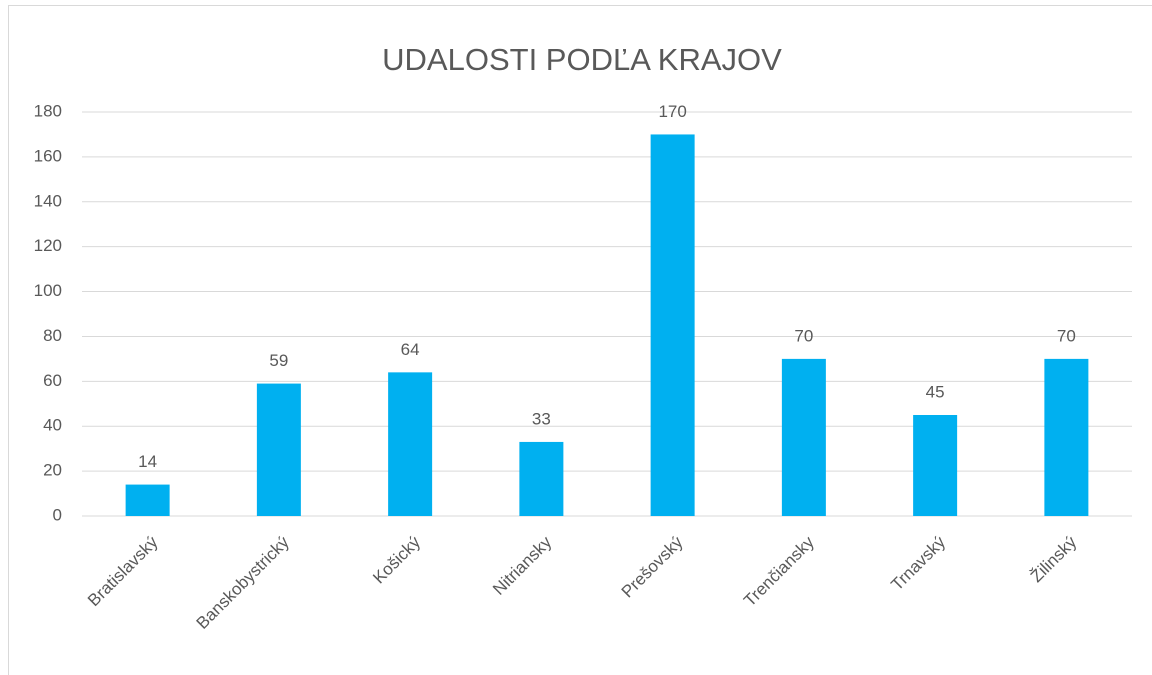 This screenshot has height=675, width=1152. I want to click on data-label: 59, so click(278, 360).